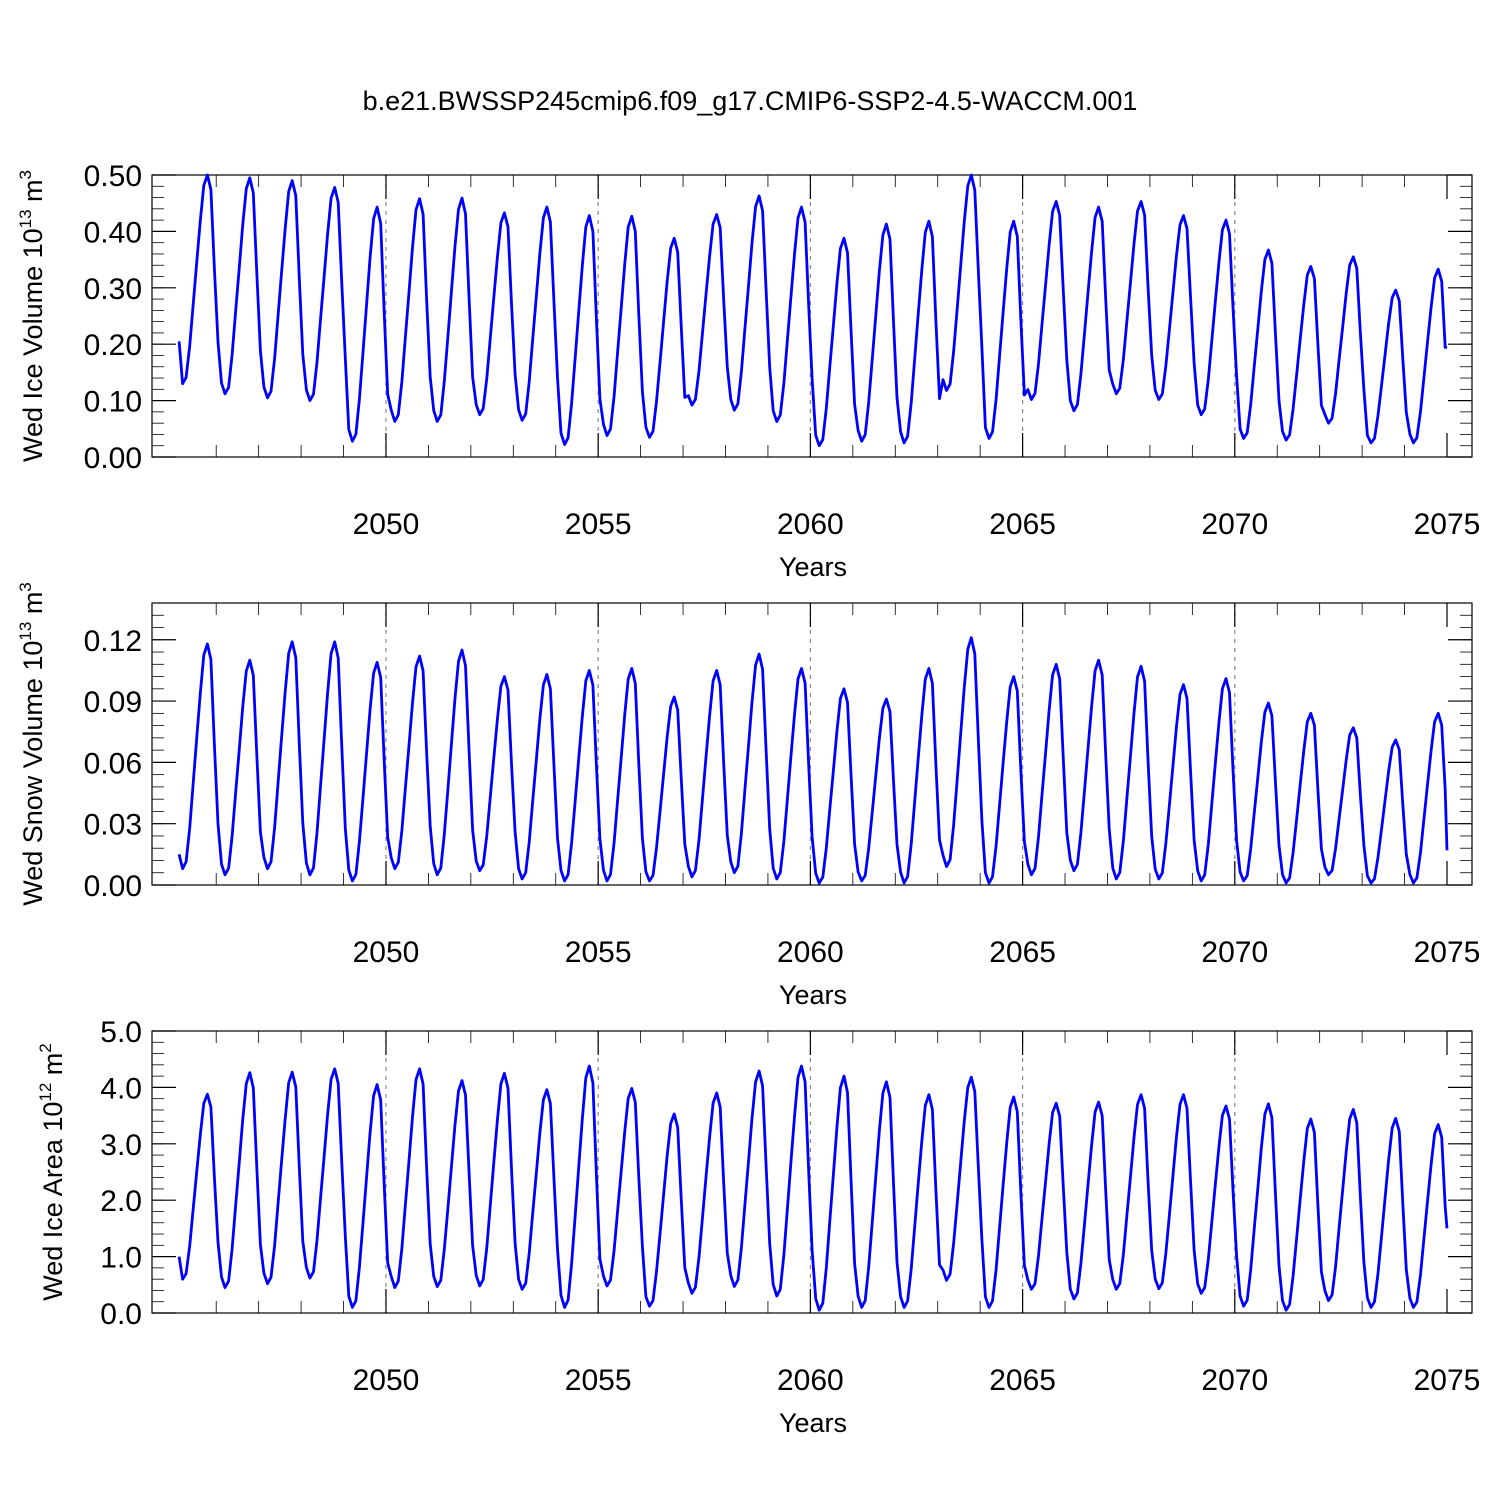 The width and height of the screenshot is (1500, 1500). Describe the element at coordinates (113, 702) in the screenshot. I see `y-tick-label: 0.09` at that location.